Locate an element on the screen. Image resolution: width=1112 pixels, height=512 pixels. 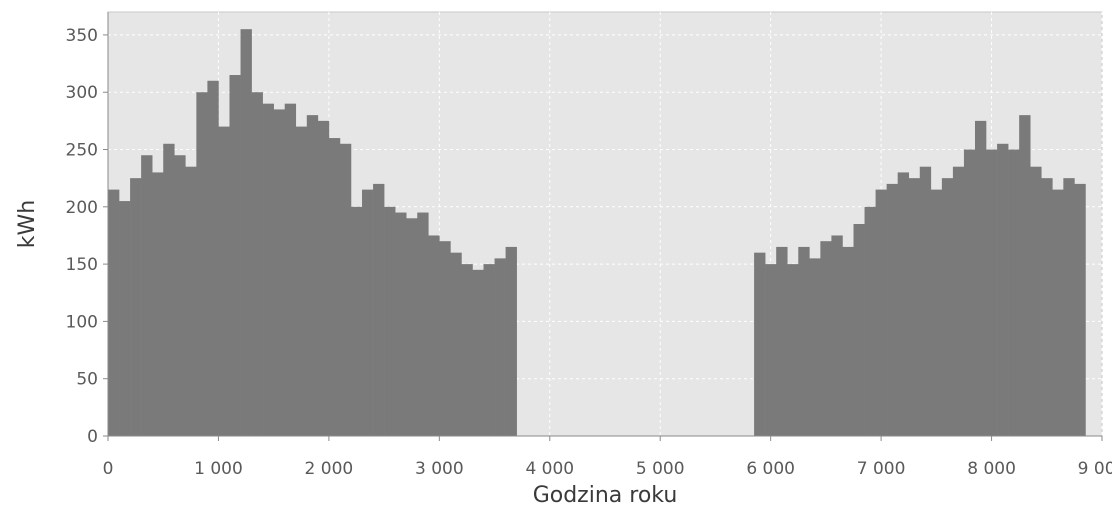
y-tick-label: 300 is located at coordinates (82, 93).